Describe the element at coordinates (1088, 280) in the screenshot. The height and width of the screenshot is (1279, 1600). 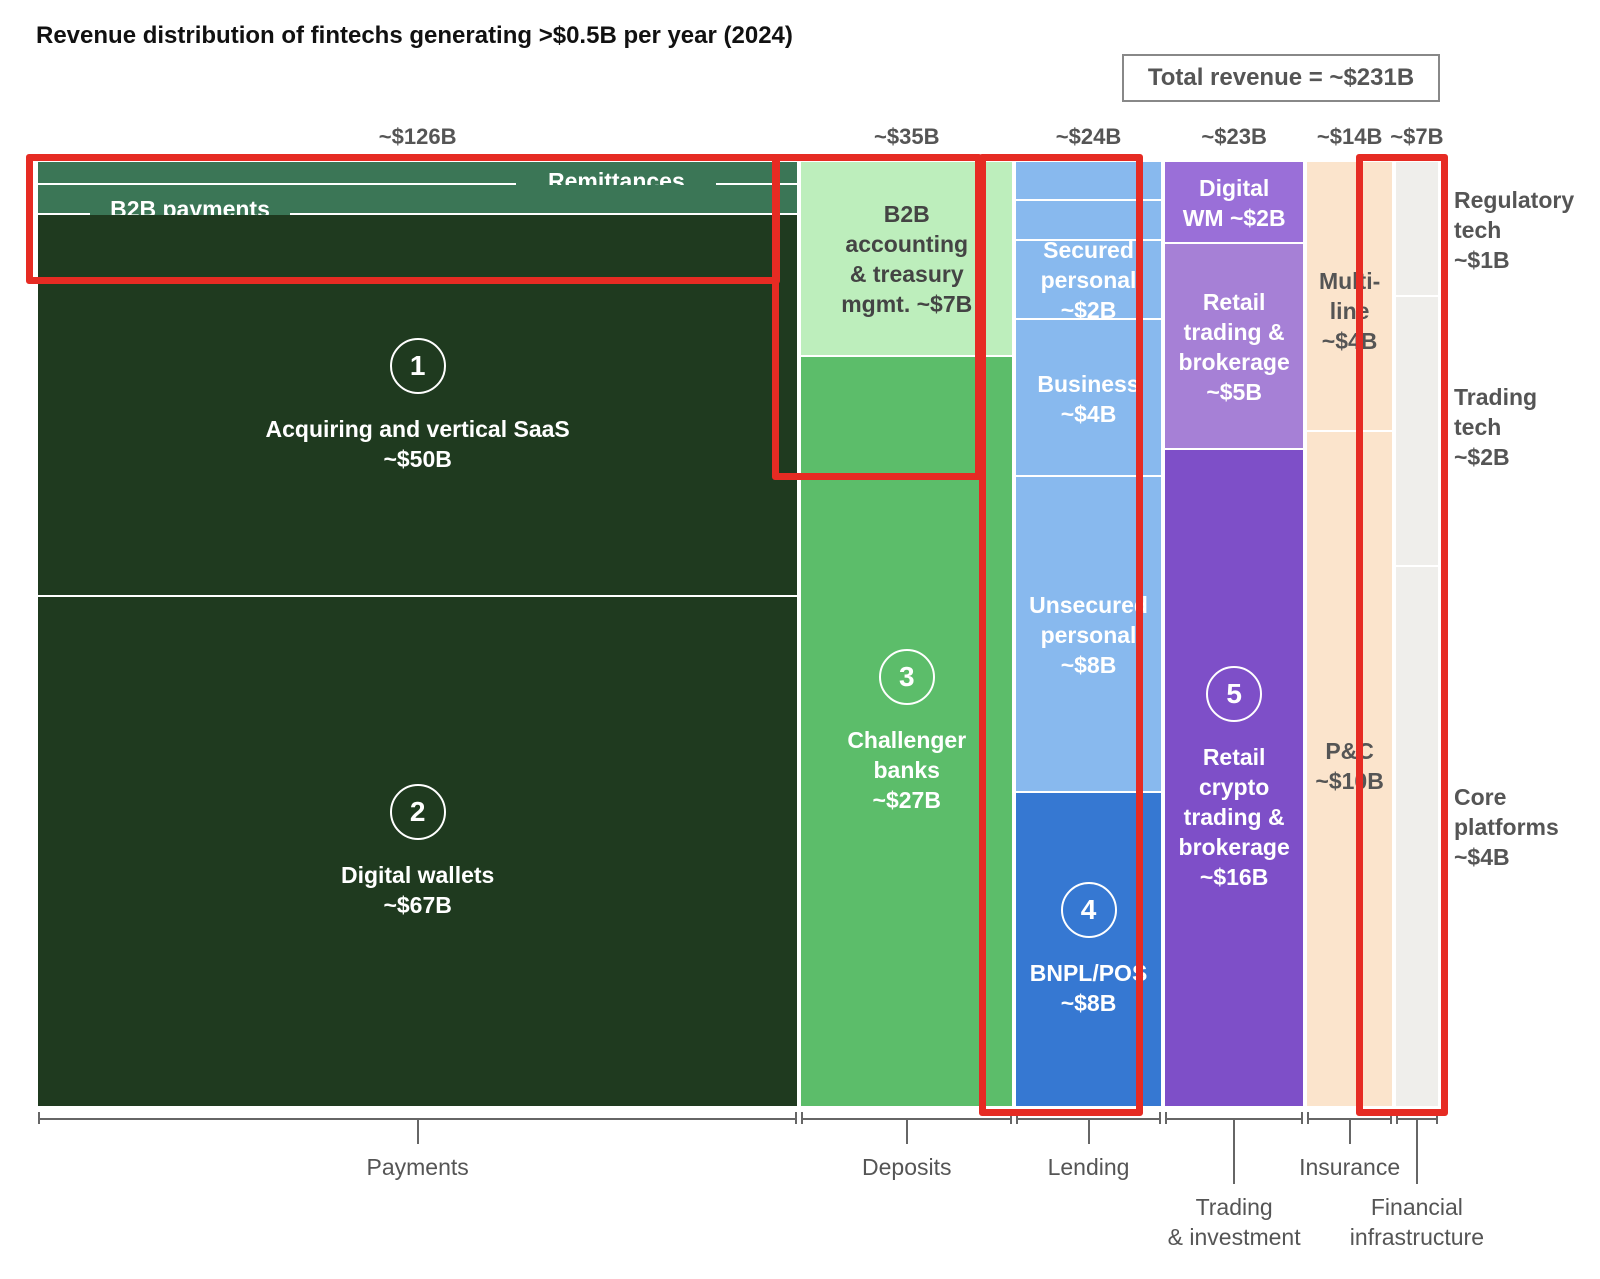
I see `segment-label: Secured personal ~$2B` at that location.